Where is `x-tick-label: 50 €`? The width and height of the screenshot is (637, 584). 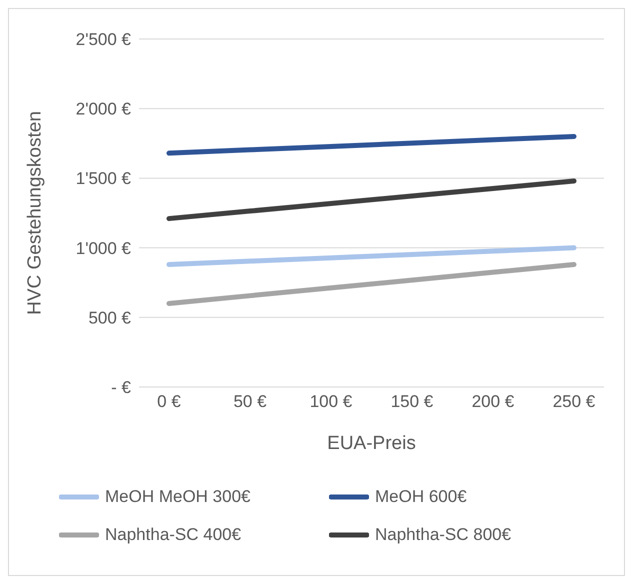 x-tick-label: 50 € is located at coordinates (250, 402).